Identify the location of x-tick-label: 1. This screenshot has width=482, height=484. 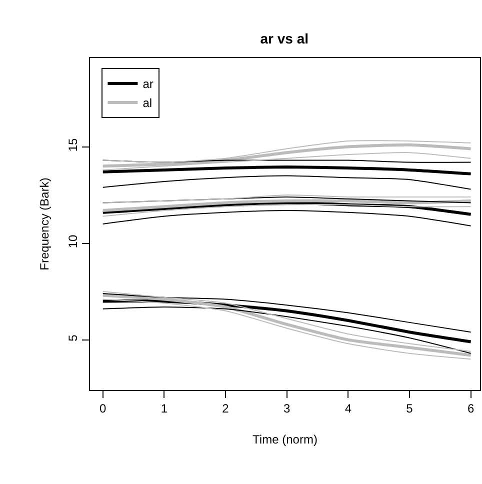
(164, 408).